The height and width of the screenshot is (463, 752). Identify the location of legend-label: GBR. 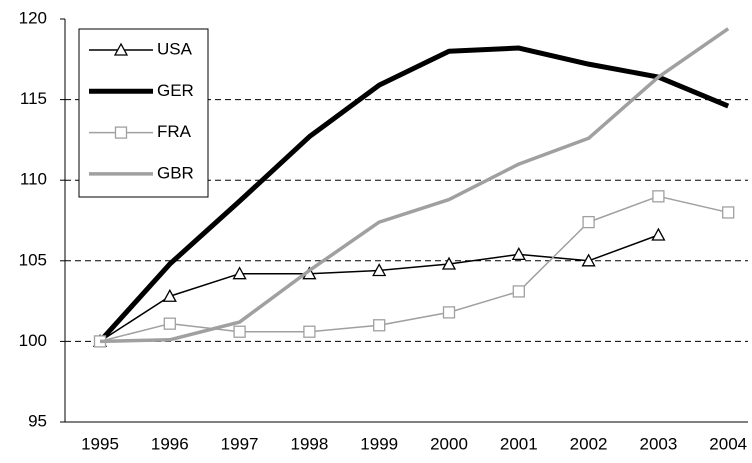
(175, 172).